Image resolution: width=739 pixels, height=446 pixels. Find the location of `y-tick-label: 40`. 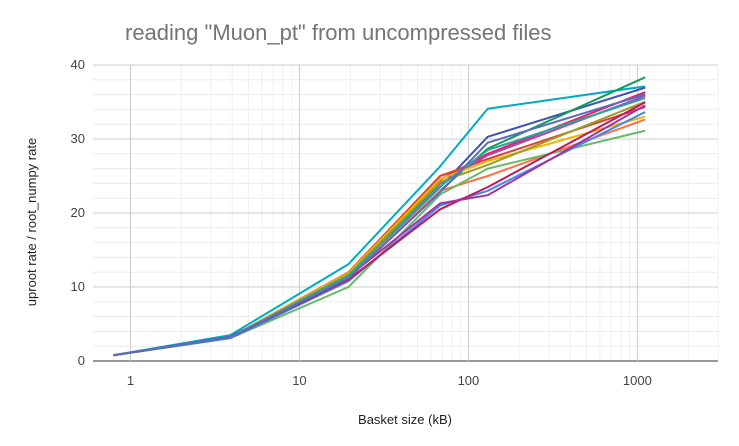

y-tick-label: 40 is located at coordinates (78, 64).